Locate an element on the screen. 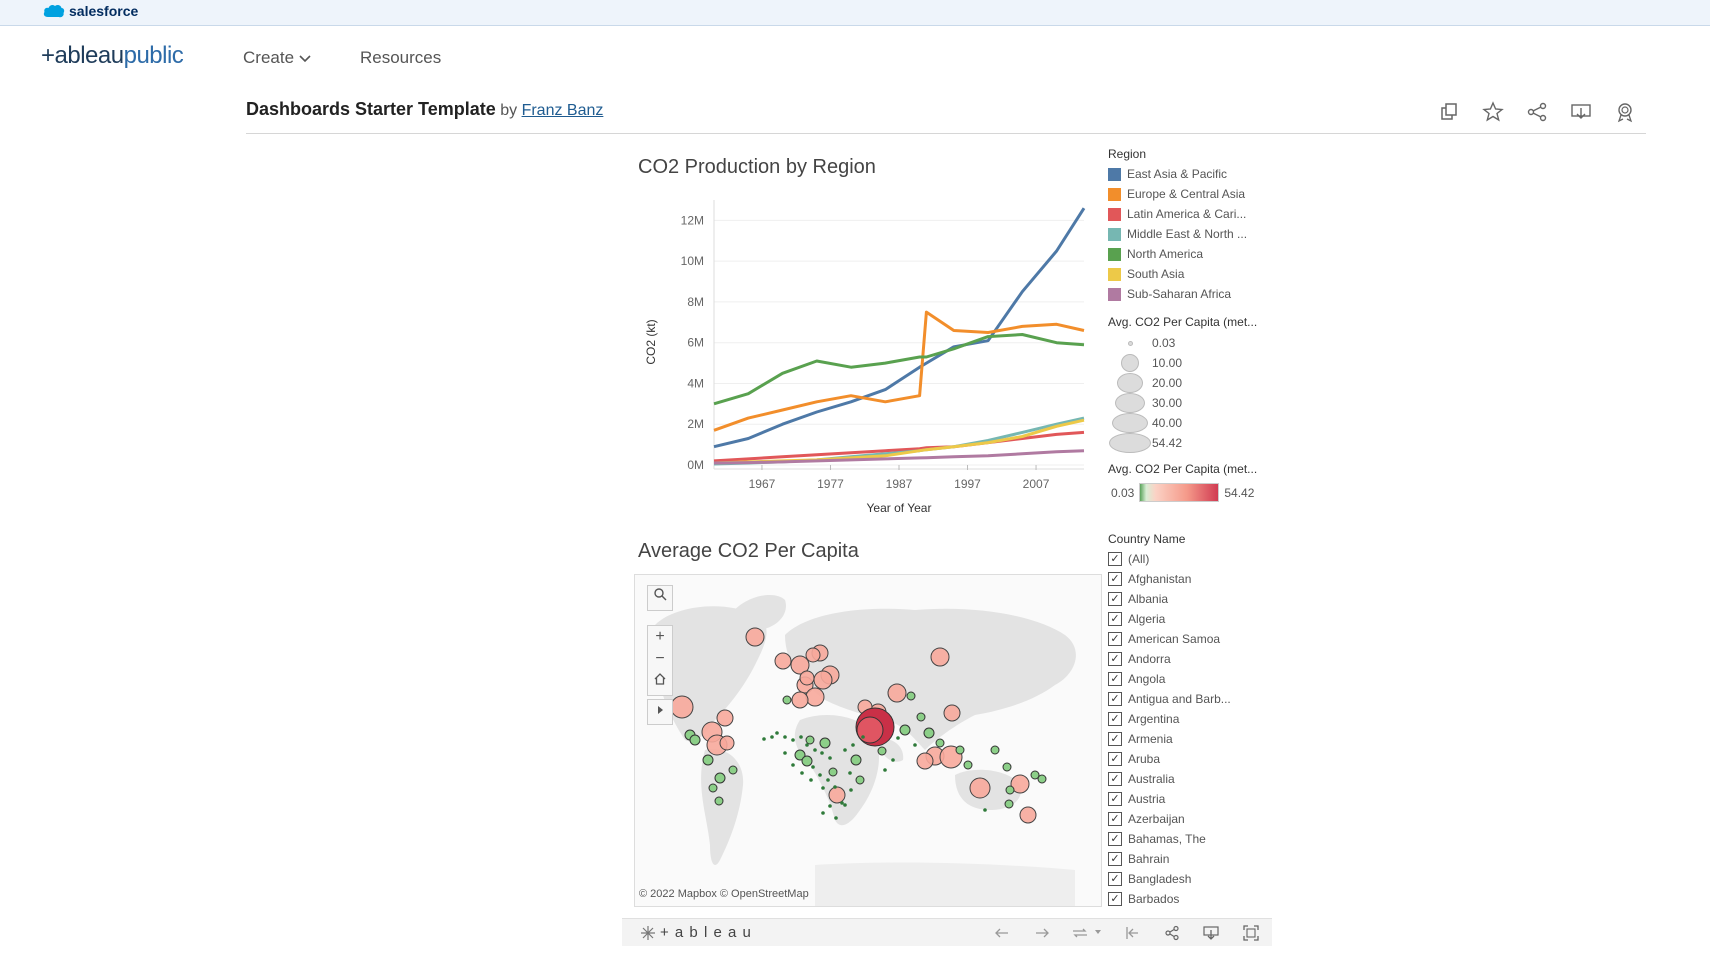  redo-icon is located at coordinates (1042, 933).